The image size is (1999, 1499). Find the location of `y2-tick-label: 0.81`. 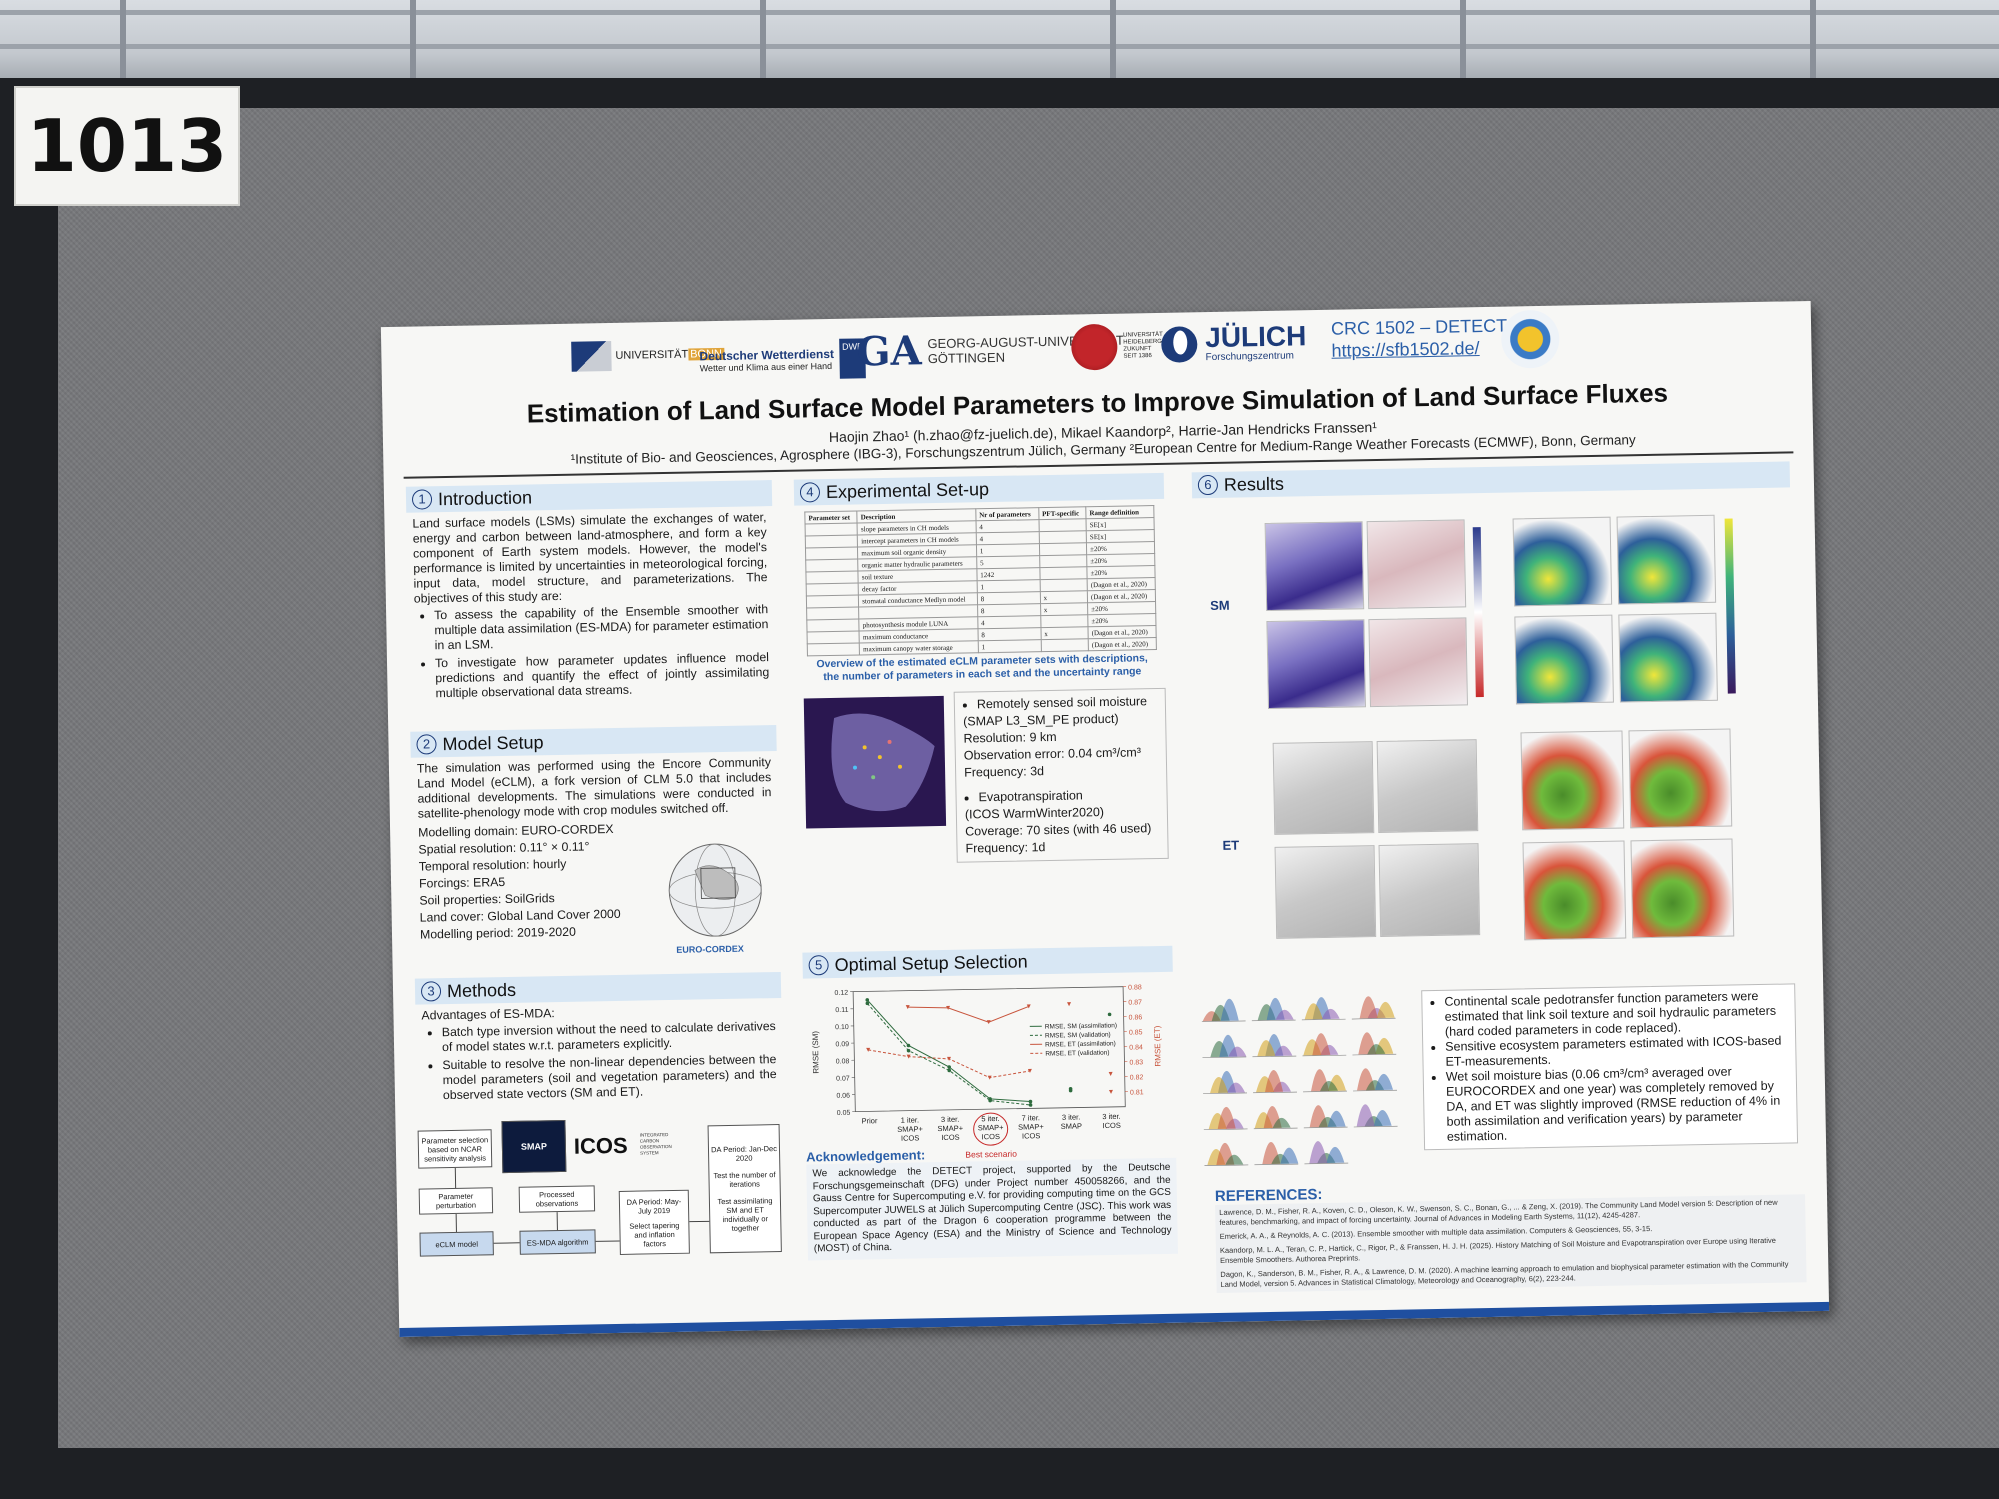

y2-tick-label: 0.81 is located at coordinates (1137, 1092).